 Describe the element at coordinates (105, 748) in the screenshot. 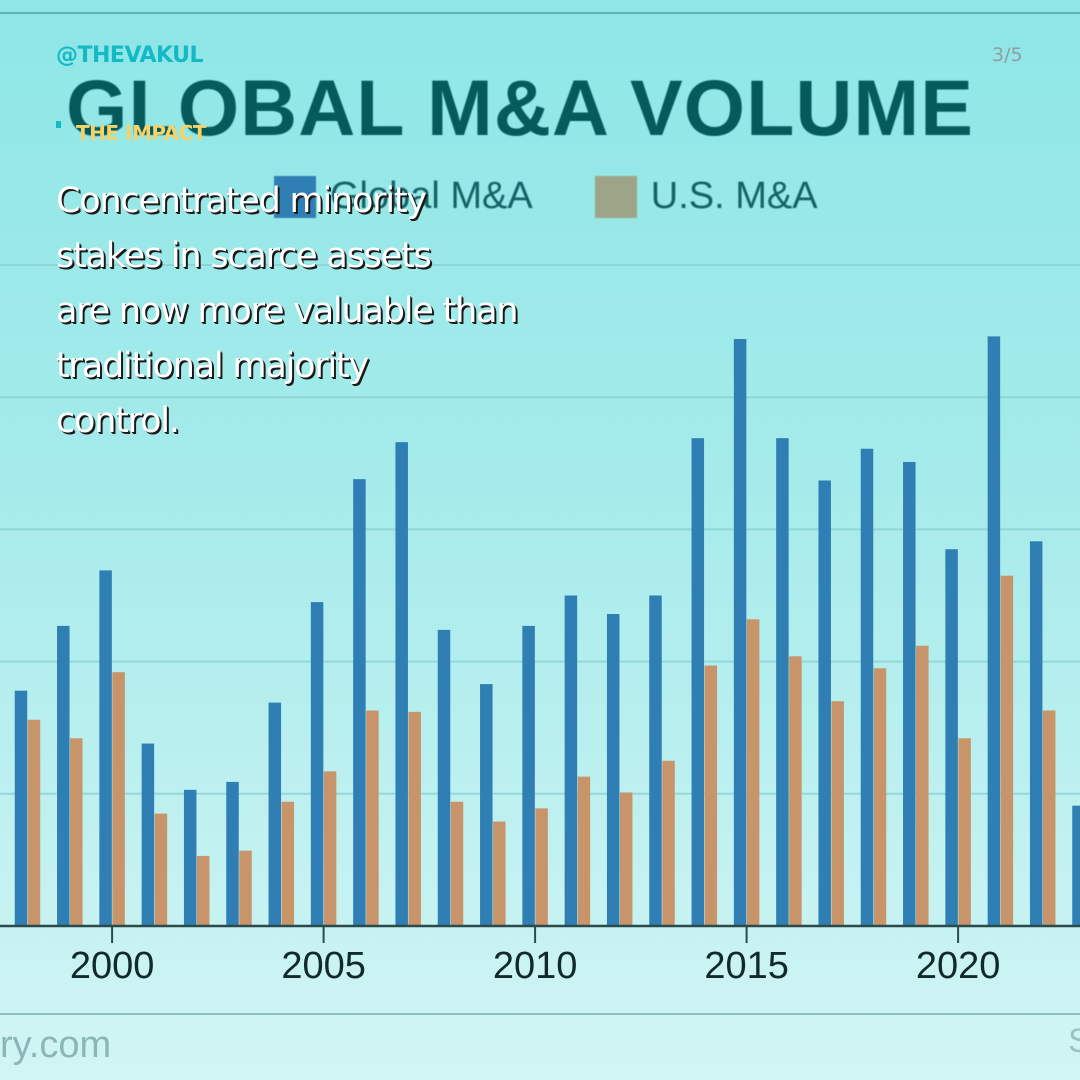

I see `bar-global-2000` at that location.